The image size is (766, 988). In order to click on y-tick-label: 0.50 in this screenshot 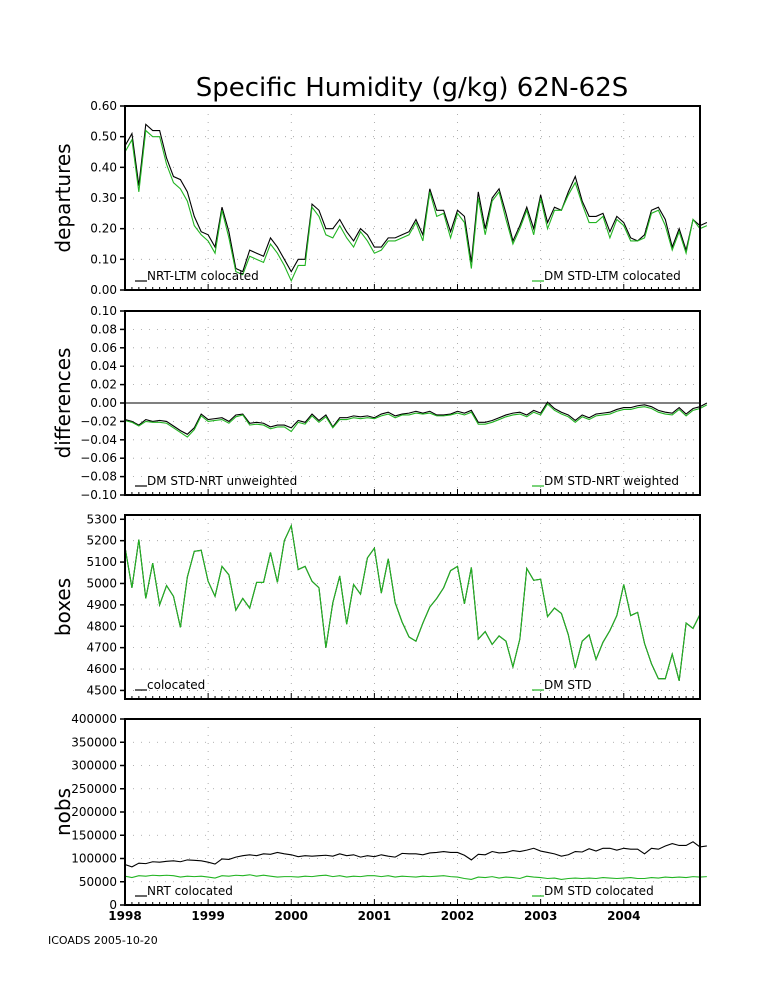, I will do `click(103, 137)`.